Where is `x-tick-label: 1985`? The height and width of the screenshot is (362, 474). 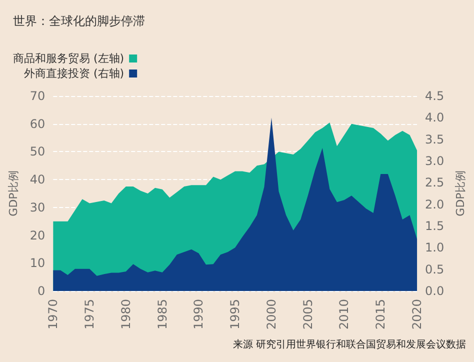
x-tick-label: 1985 is located at coordinates (162, 314).